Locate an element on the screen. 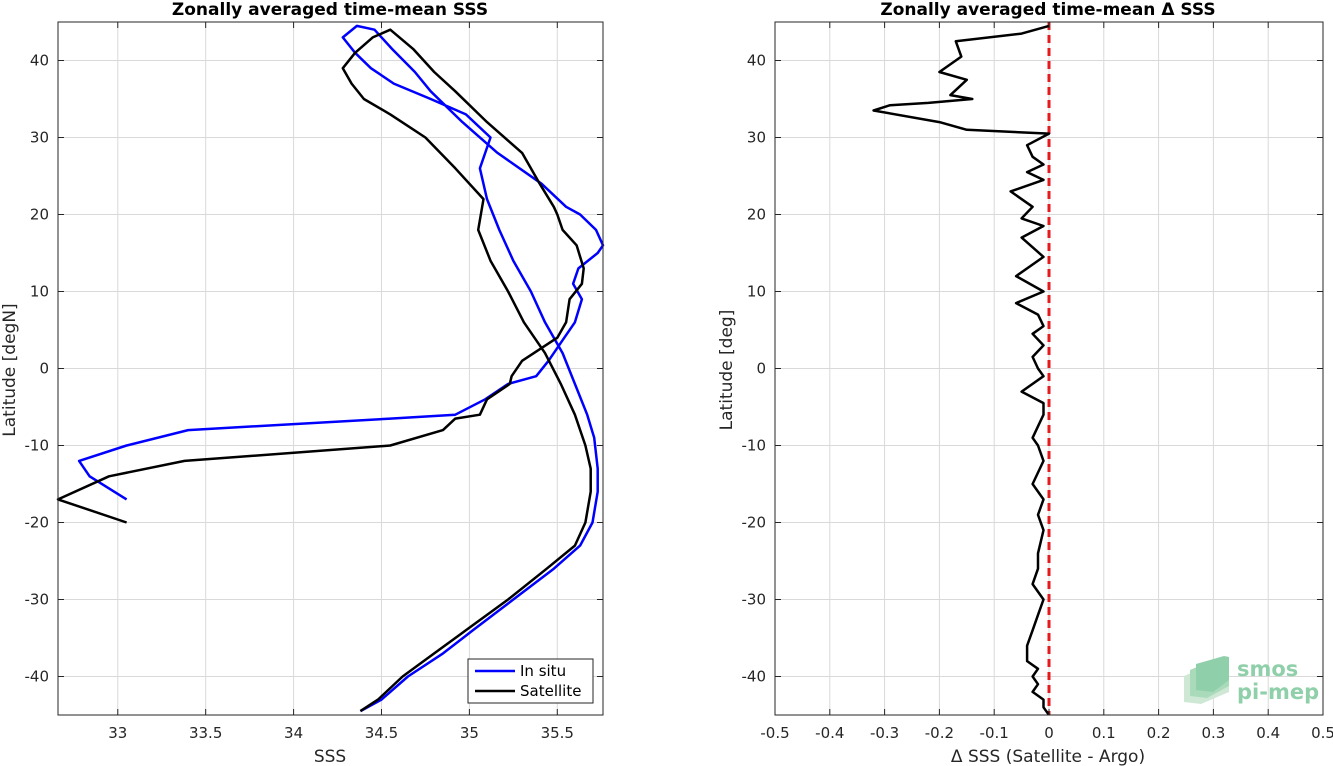 The height and width of the screenshot is (766, 1333). delta-sss-y-axis-label: Latitude [deg] is located at coordinates (727, 370).